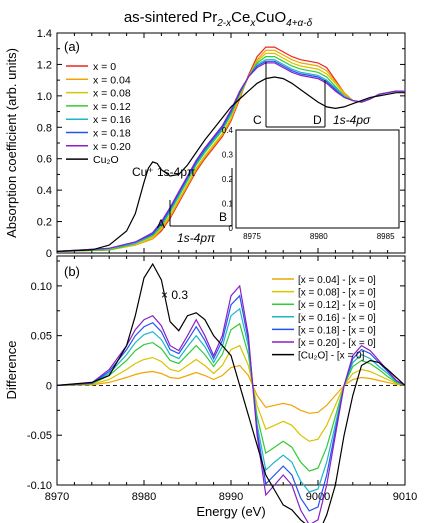  Describe the element at coordinates (228, 130) in the screenshot. I see `inset-y-tick-label: 0.4` at that location.